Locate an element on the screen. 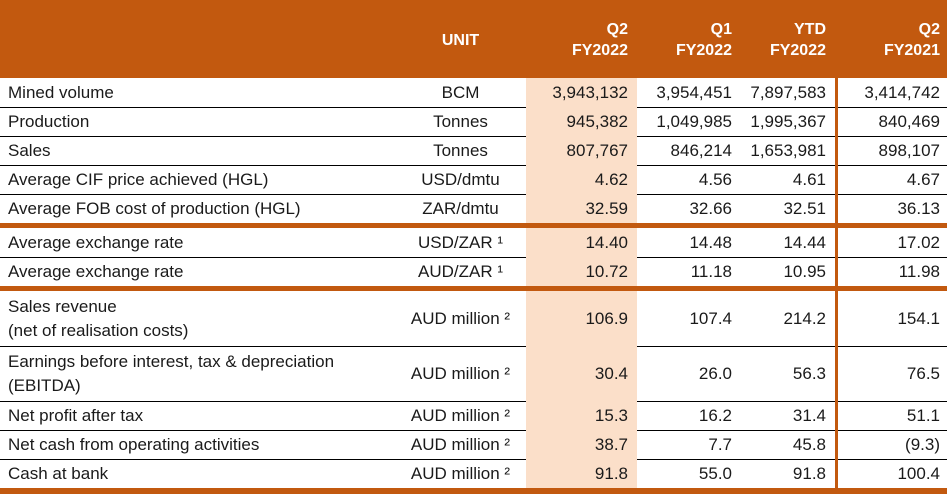 This screenshot has height=494, width=947. value-q2-fy2022: 3,943,132 is located at coordinates (581, 92).